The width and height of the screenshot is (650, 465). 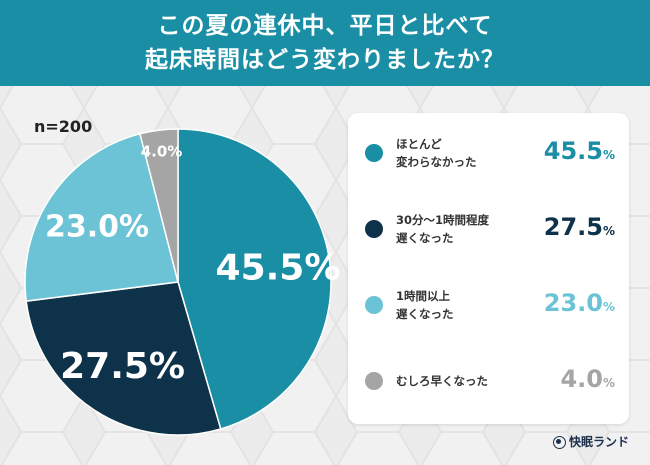 I want to click on legend-item-earlier: むしろ早くなった 4.0%, so click(x=488, y=381).